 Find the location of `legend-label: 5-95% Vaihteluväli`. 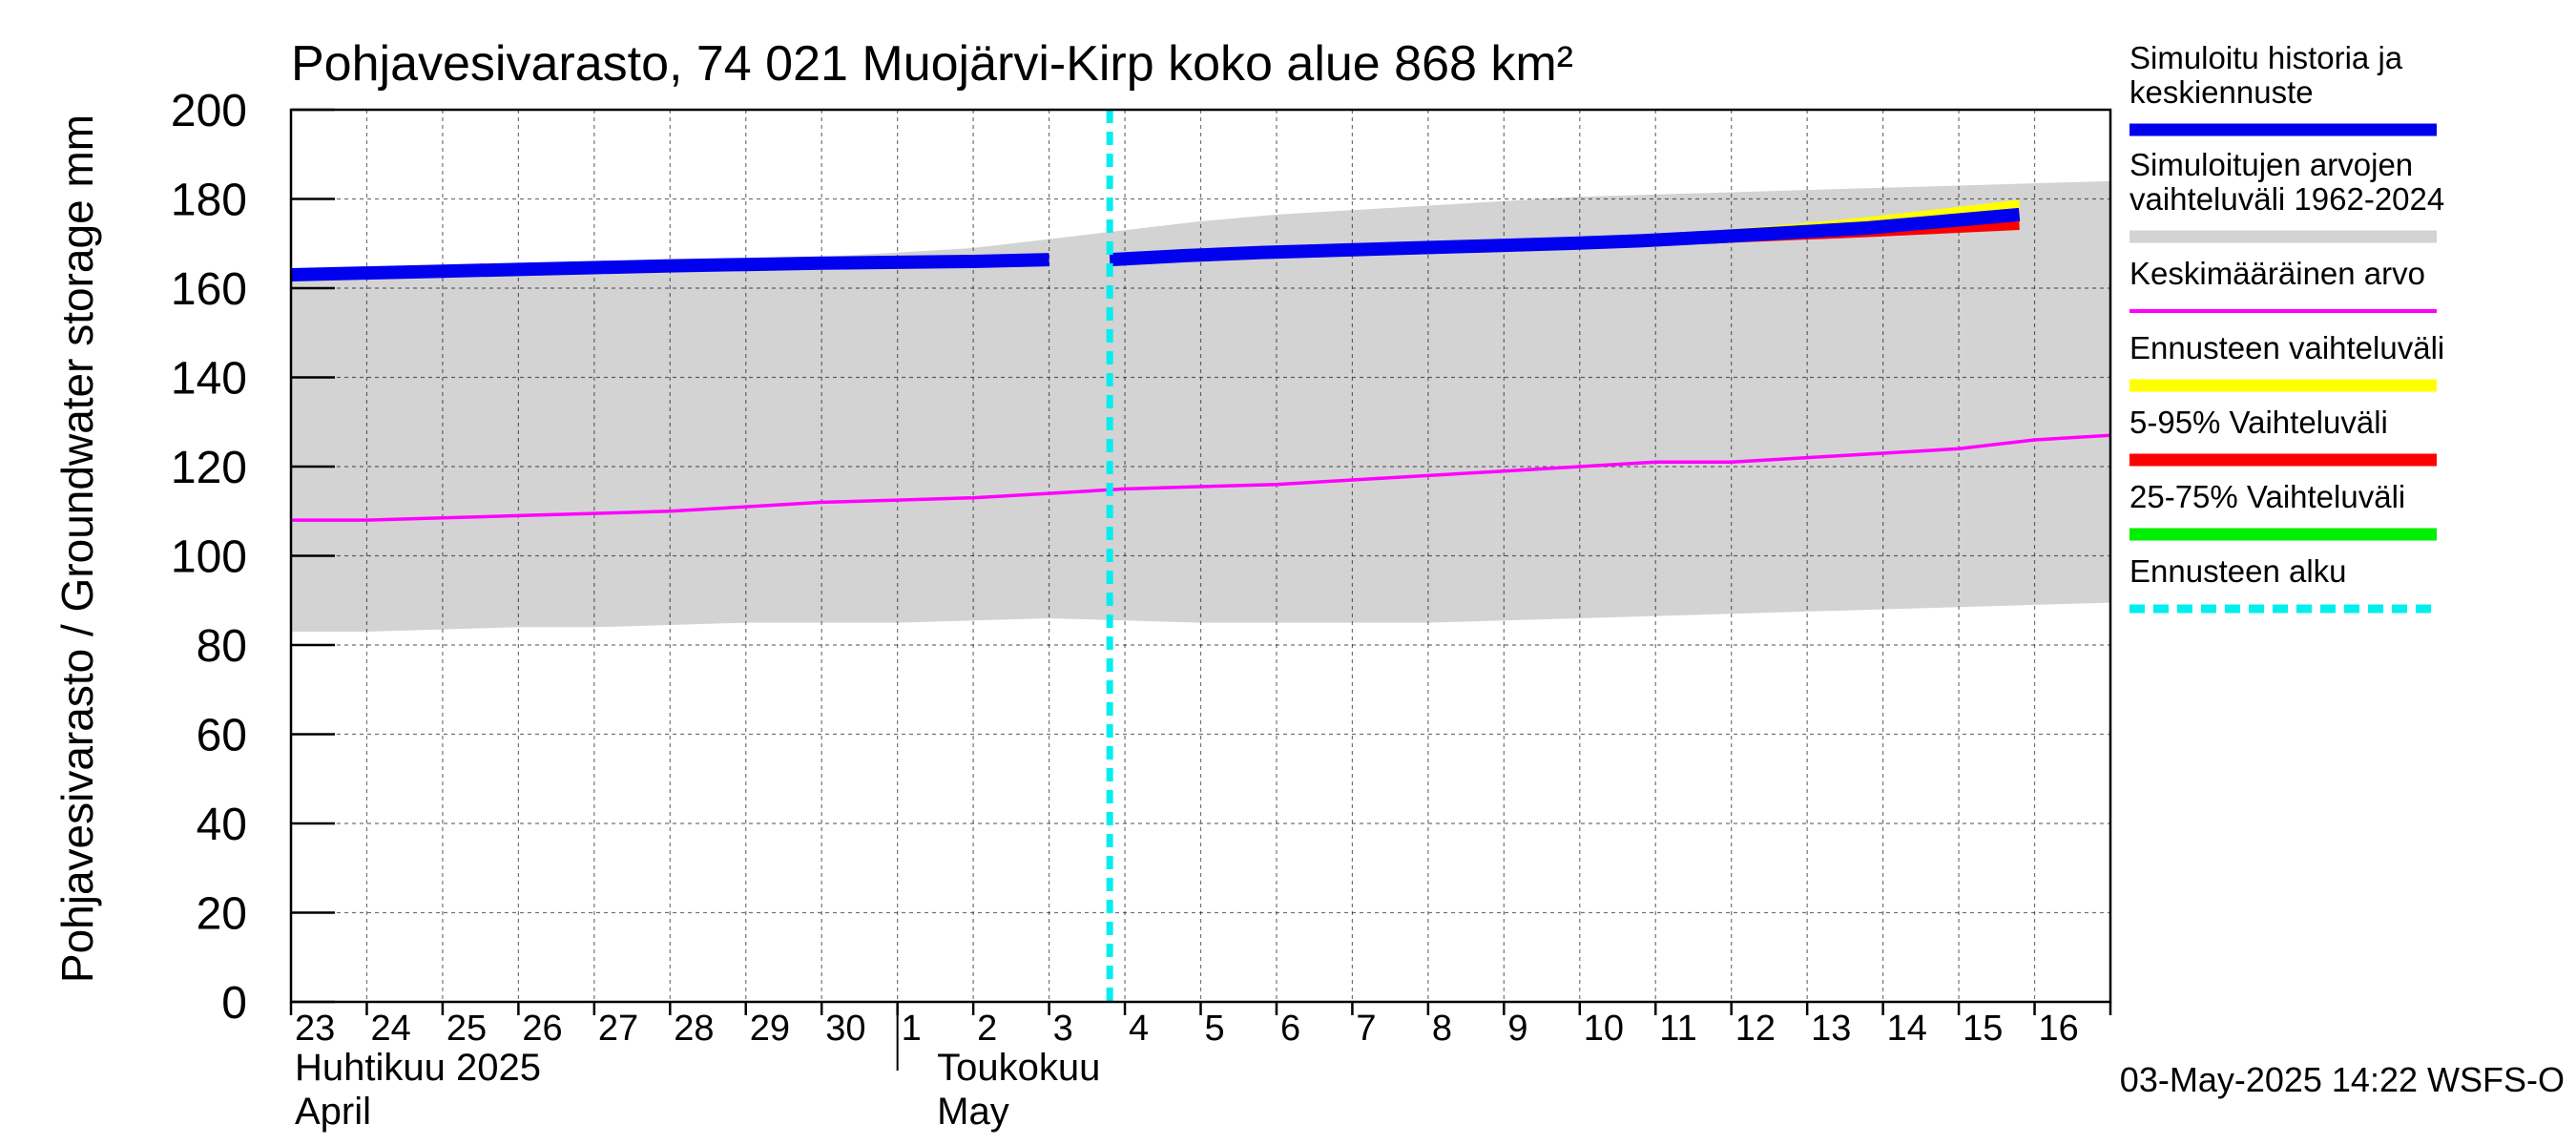

legend-label: 5-95% Vaihteluväli is located at coordinates (2258, 422).